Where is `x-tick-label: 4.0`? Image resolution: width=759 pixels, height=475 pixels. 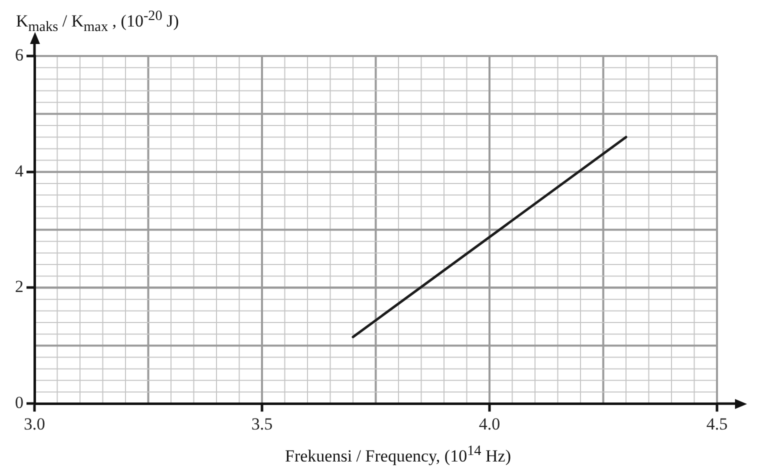
x-tick-label: 4.0 is located at coordinates (489, 424).